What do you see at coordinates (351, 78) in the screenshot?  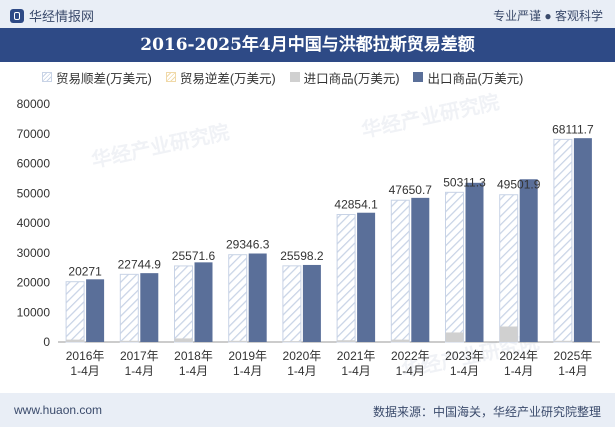 I see `legend-label-import: 进口商品(万美元)` at bounding box center [351, 78].